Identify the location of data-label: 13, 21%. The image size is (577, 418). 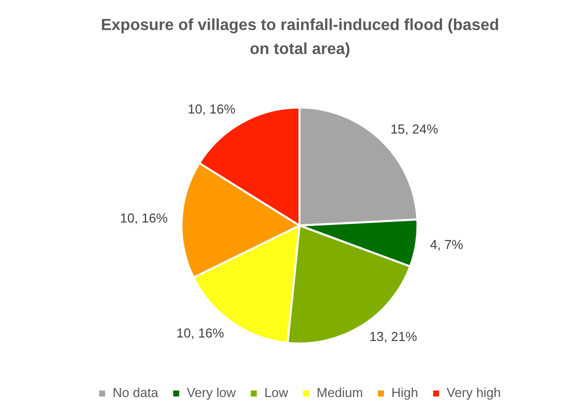
(393, 336).